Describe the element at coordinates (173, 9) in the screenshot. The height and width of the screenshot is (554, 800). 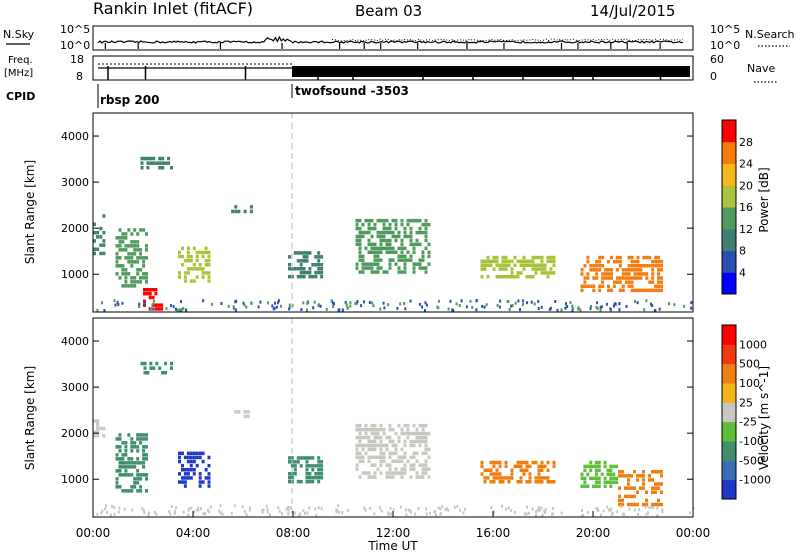
I see `station-title: Rankin Inlet (fitACF)` at that location.